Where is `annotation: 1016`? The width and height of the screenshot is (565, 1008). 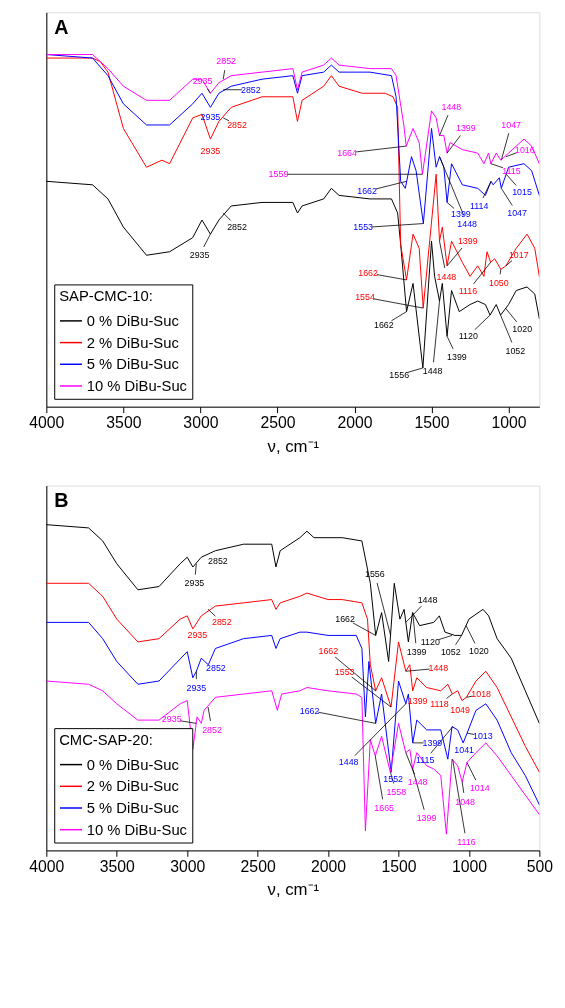
annotation: 1016 is located at coordinates (524, 149).